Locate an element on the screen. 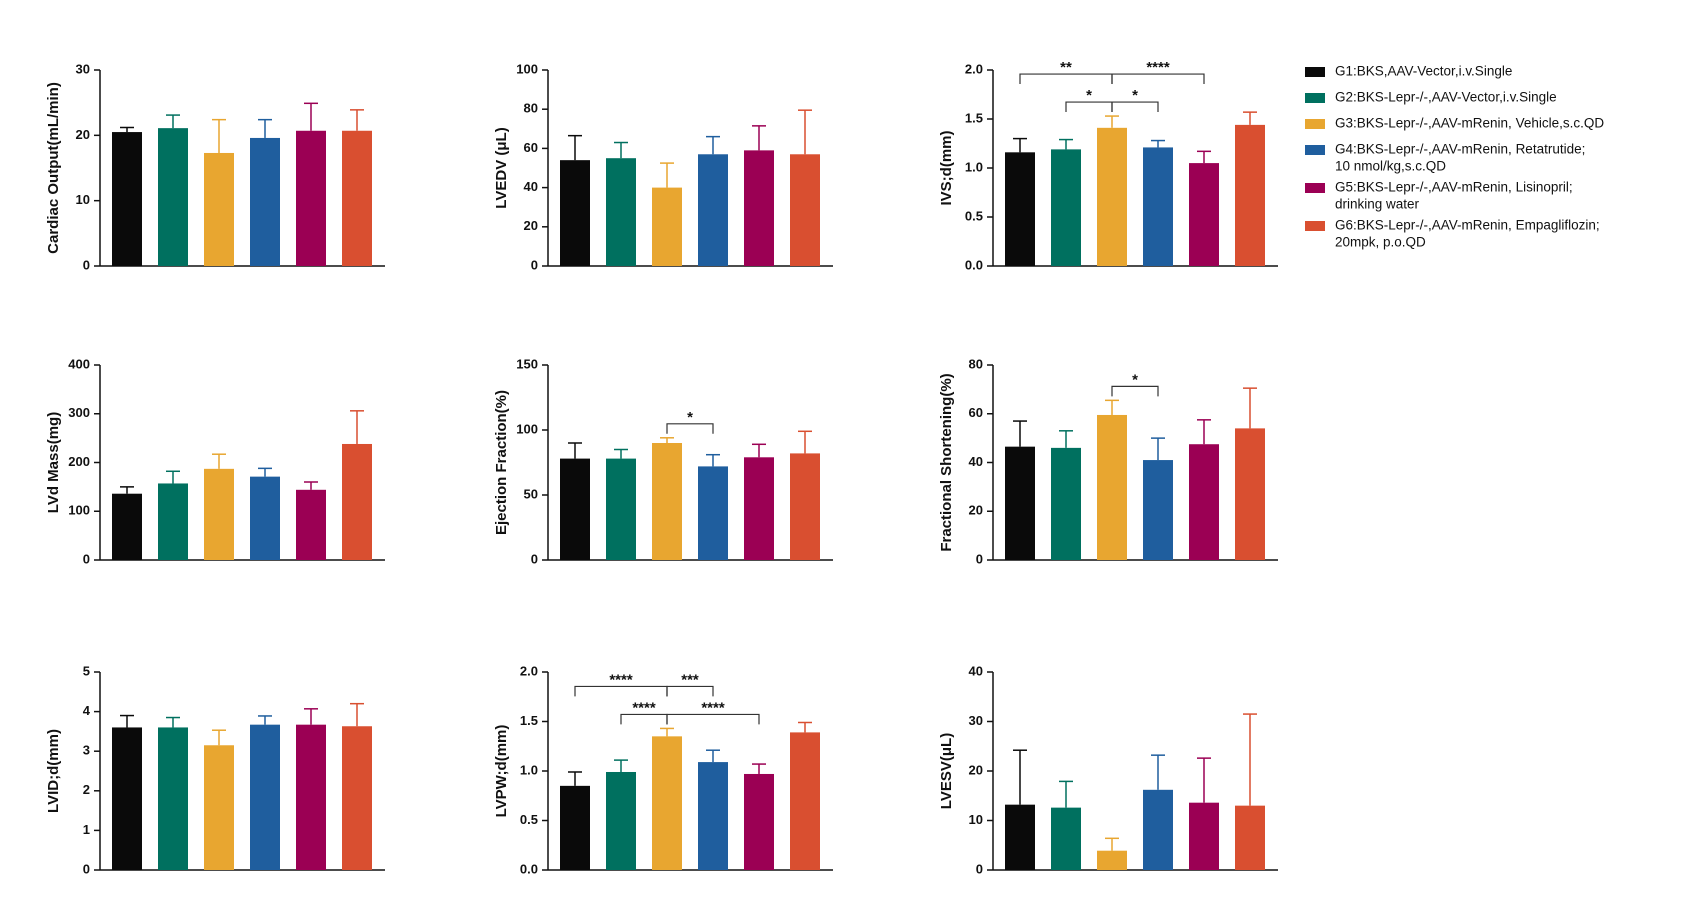 Image resolution: width=1682 pixels, height=904 pixels. y-tick-label: 50 is located at coordinates (531, 493).